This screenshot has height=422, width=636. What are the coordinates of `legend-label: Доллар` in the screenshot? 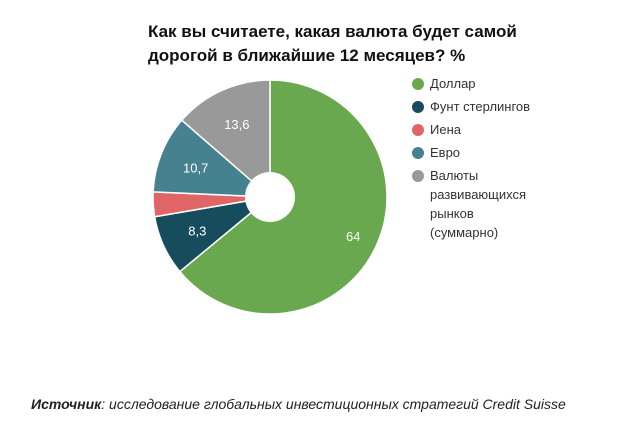 It's located at (453, 83).